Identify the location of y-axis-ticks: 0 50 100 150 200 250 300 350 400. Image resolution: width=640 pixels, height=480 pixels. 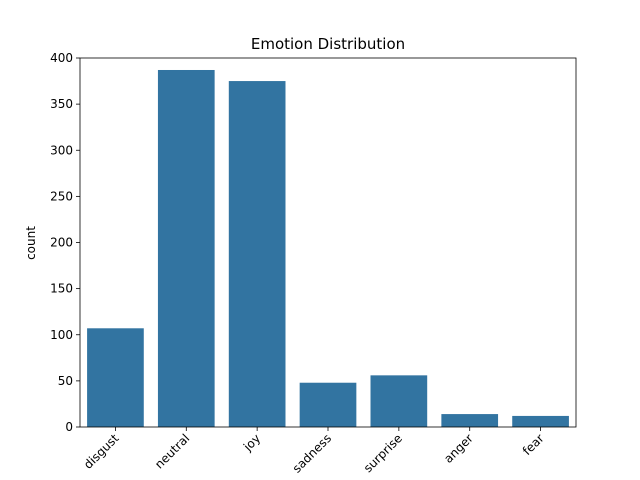
(65, 242).